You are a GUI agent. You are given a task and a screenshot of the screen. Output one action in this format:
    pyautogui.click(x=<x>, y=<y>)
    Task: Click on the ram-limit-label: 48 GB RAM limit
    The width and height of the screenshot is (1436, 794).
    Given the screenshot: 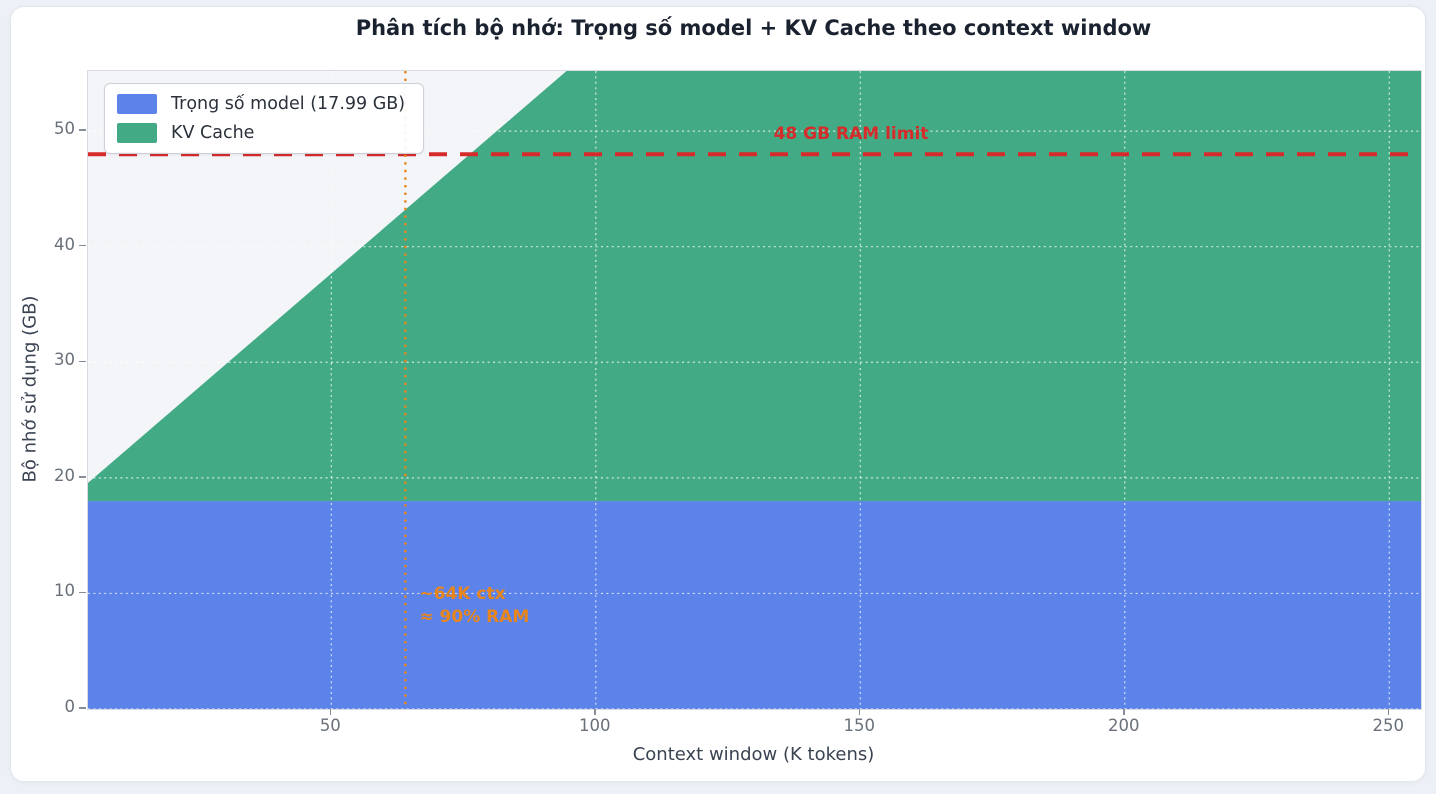 What is the action you would take?
    pyautogui.click(x=851, y=134)
    